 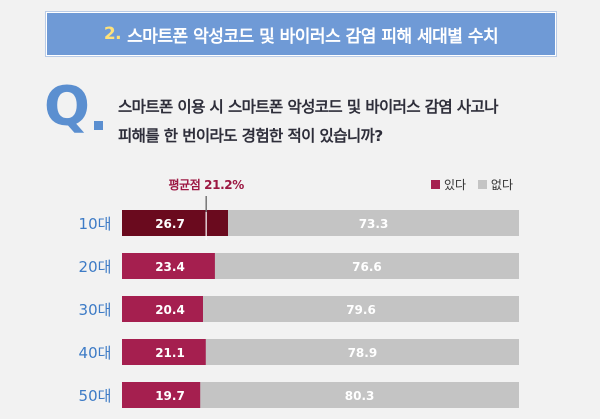 What do you see at coordinates (67, 106) in the screenshot?
I see `question-mark-letter: Q` at bounding box center [67, 106].